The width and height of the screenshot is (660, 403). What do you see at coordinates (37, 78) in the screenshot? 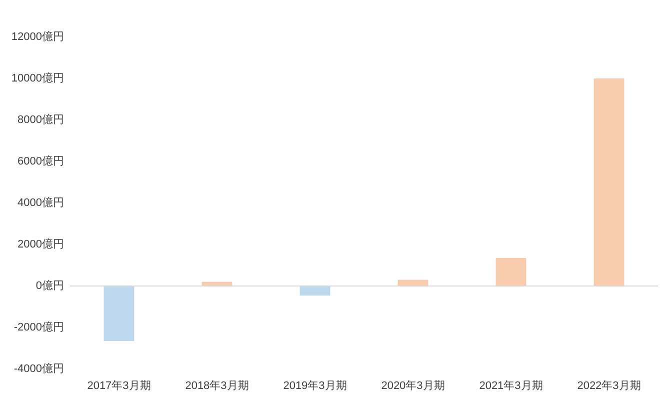
I see `y-tick-label: 10000億円` at bounding box center [37, 78].